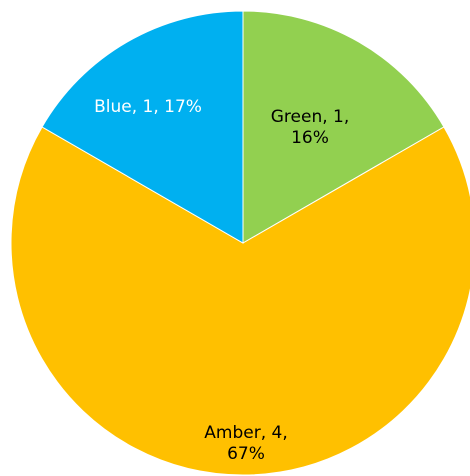 The height and width of the screenshot is (476, 470). I want to click on data-label-amber: Amber, 4, 67%, so click(245, 443).